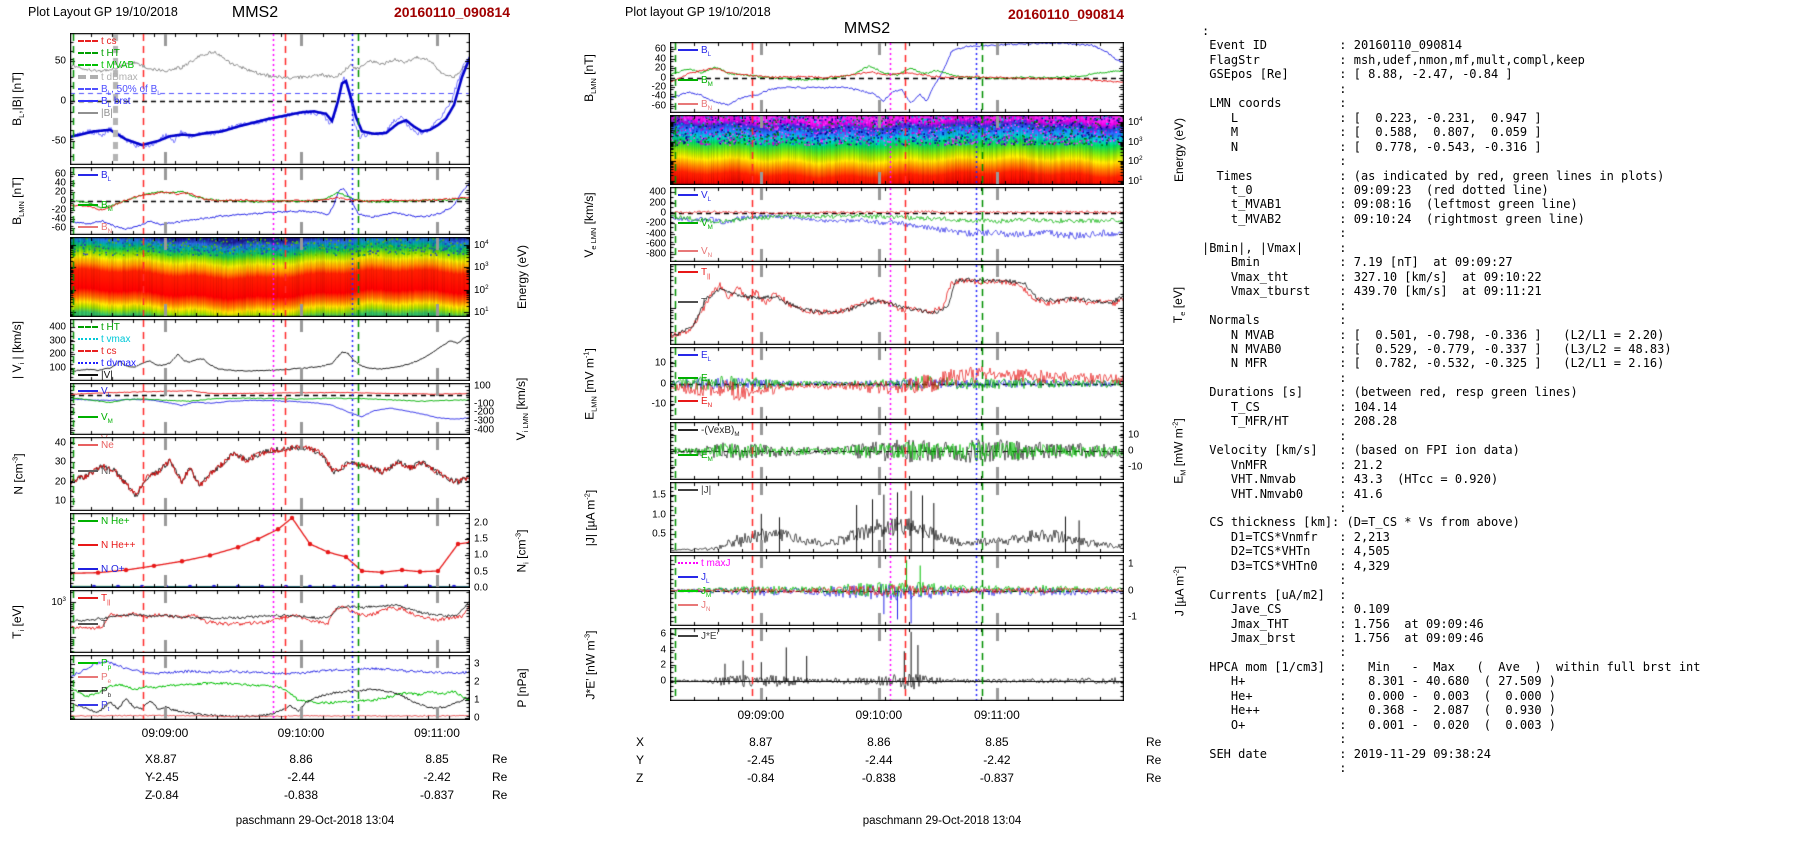 Image resolution: width=1804 pixels, height=841 pixels. I want to click on y-tick-label: 6, so click(663, 634).